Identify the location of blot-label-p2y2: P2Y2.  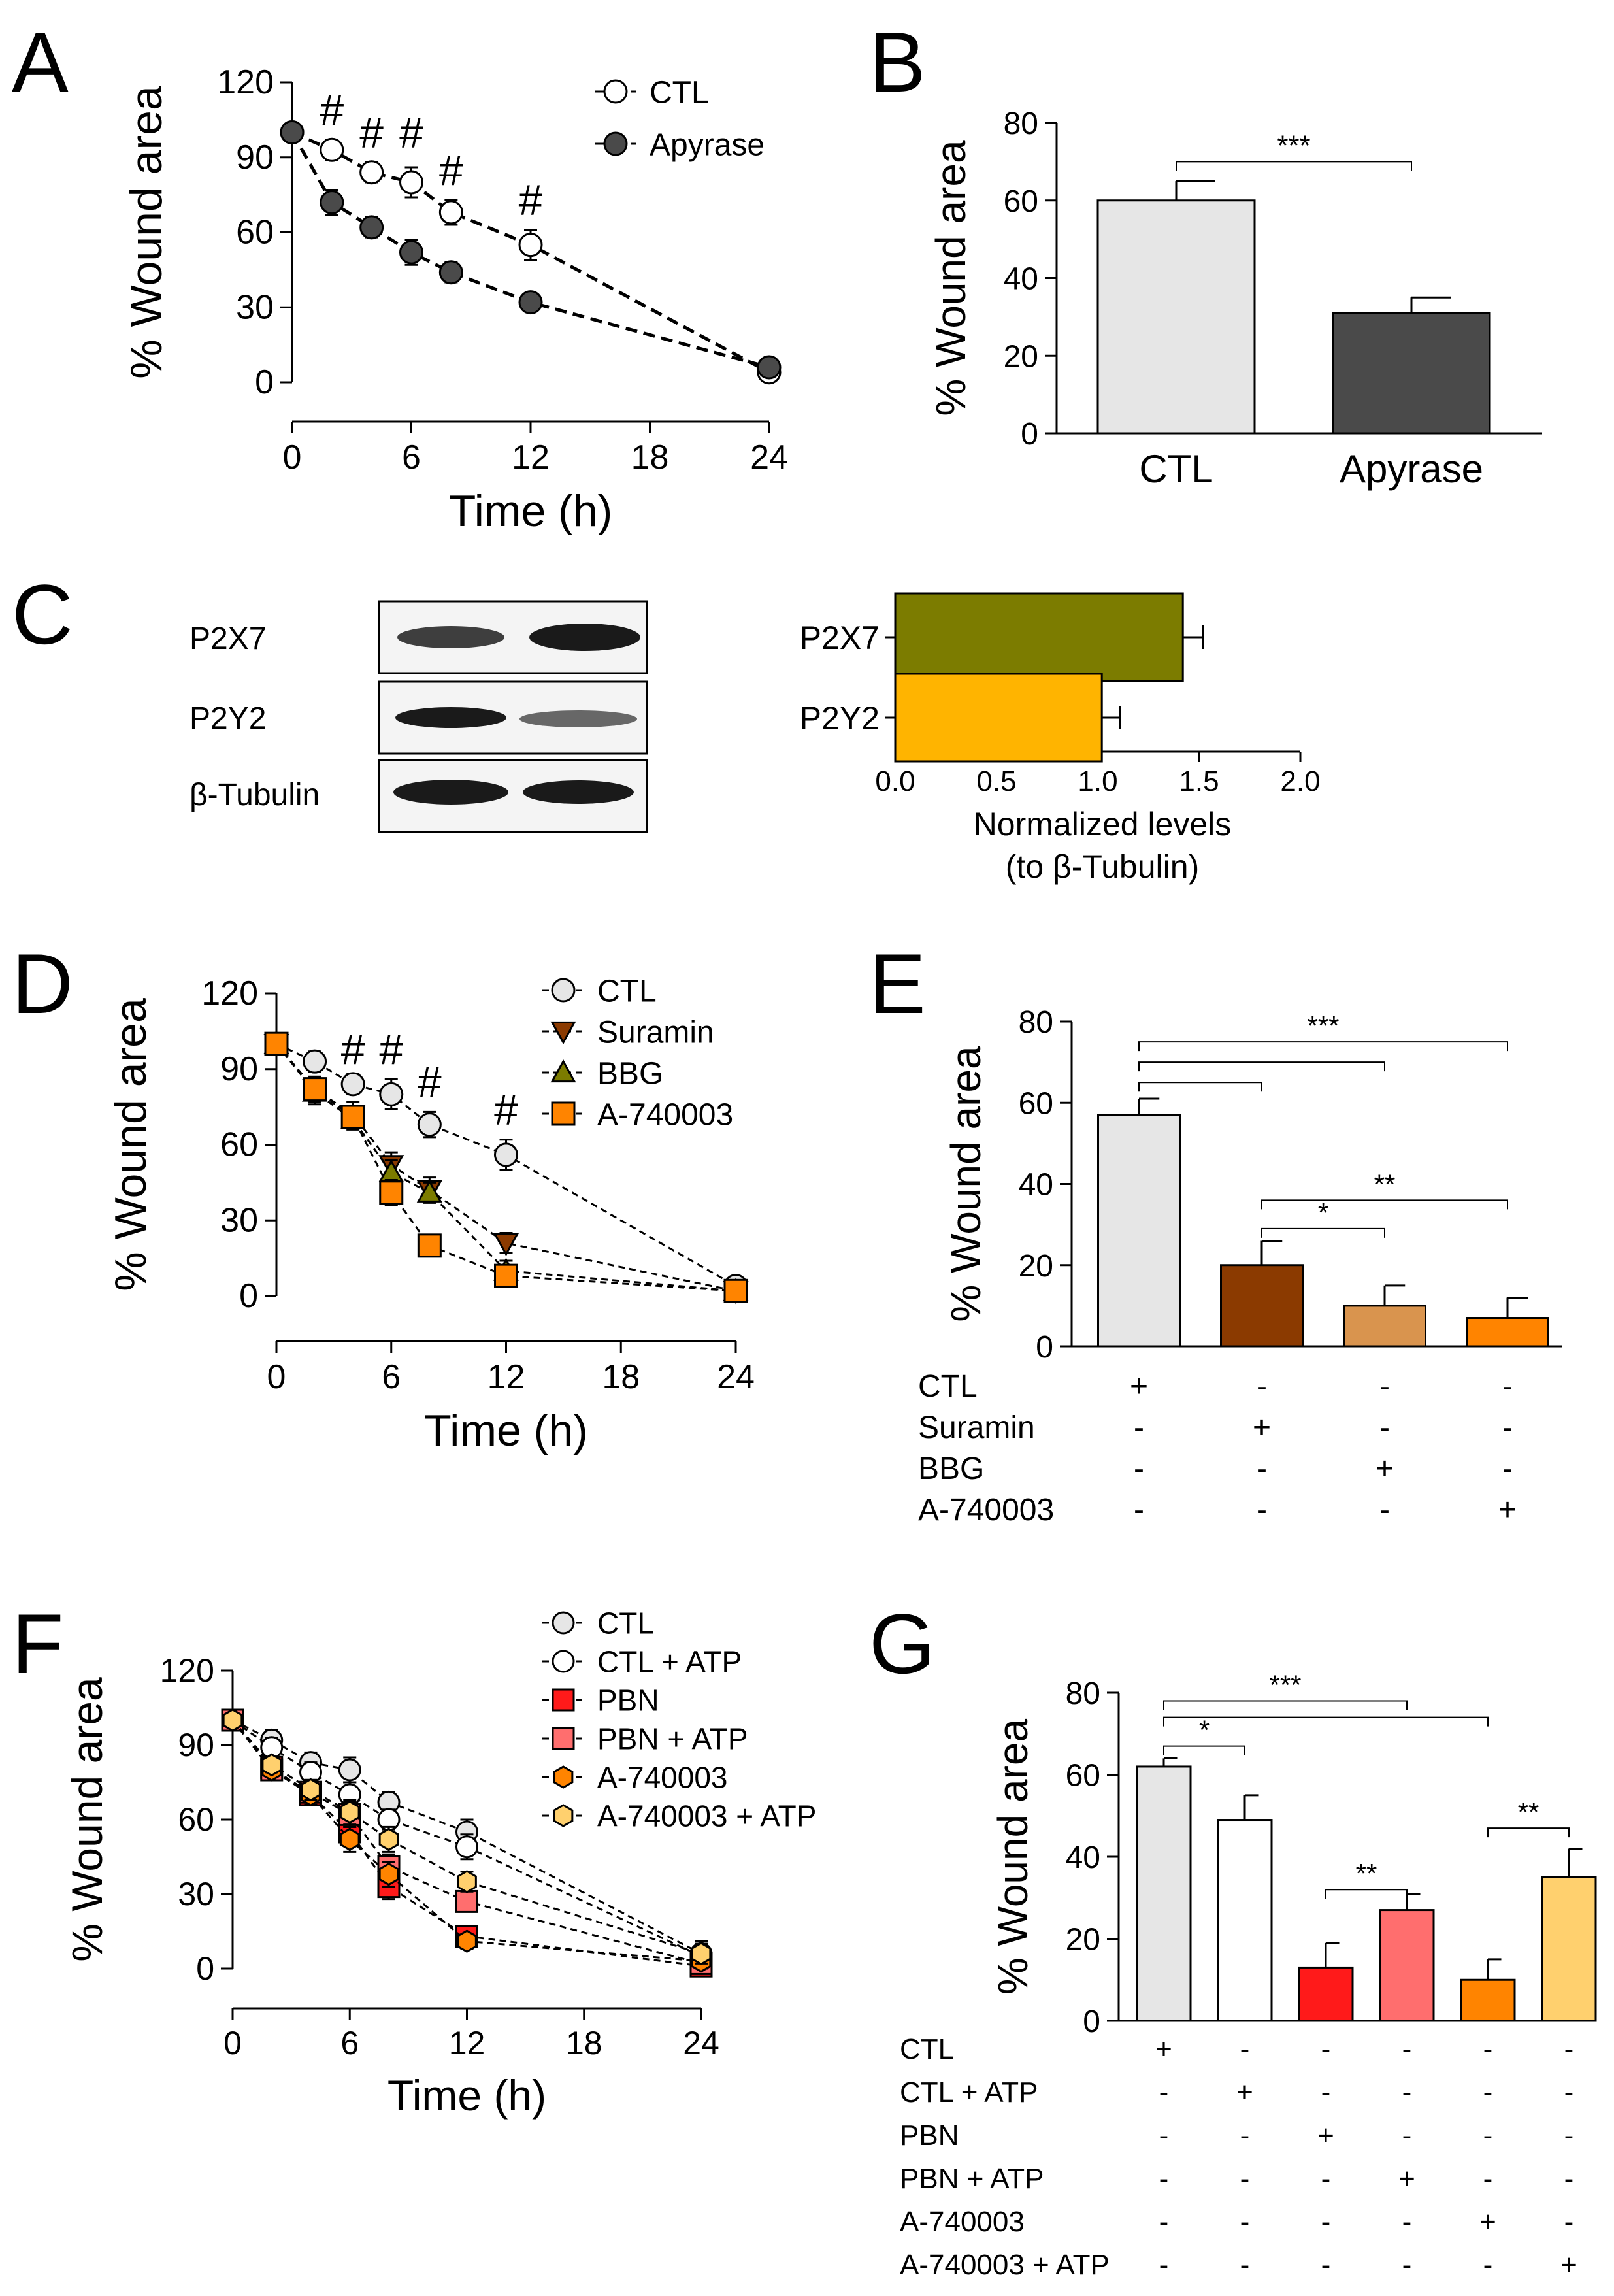
(228, 718).